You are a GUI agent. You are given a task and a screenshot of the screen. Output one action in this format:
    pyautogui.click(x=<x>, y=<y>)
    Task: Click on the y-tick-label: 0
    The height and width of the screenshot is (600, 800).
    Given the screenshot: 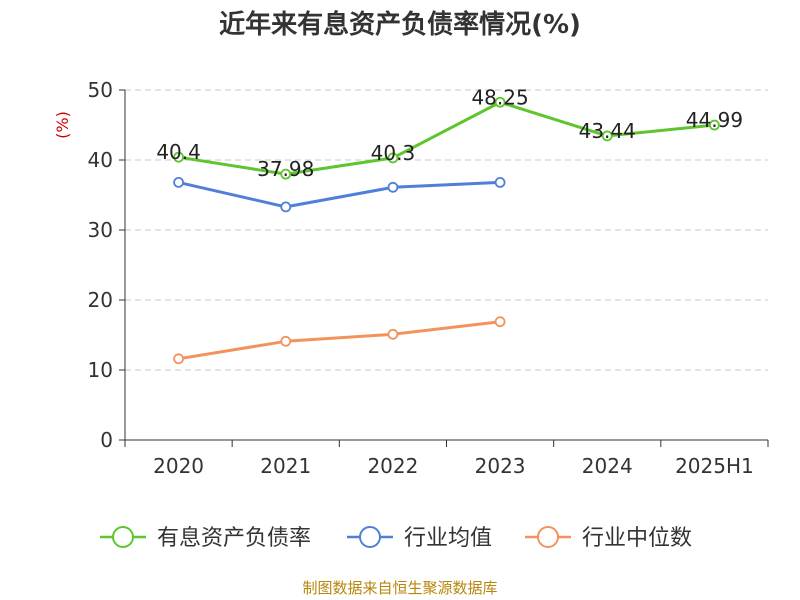 What is the action you would take?
    pyautogui.click(x=106, y=440)
    